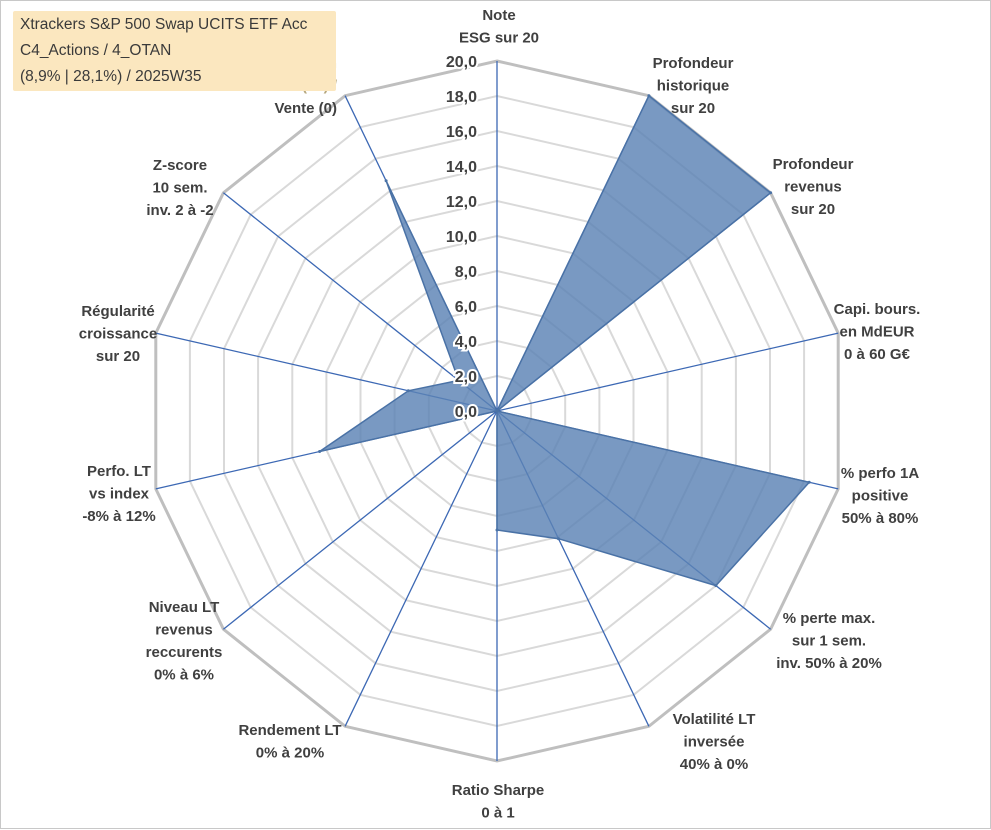  I want to click on tick-label-0: 0,0, so click(466, 412).